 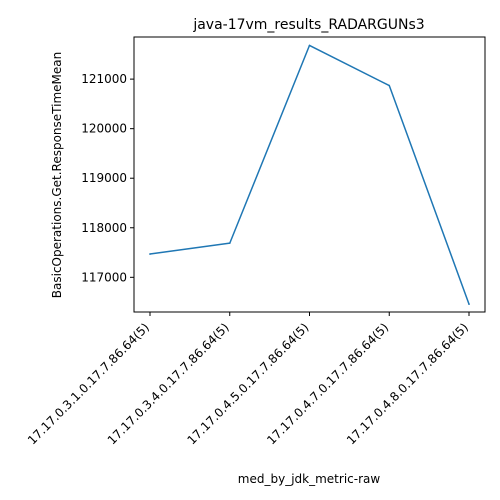 What do you see at coordinates (309, 479) in the screenshot?
I see `x-axis-label: med_by_jdk_metric-raw` at bounding box center [309, 479].